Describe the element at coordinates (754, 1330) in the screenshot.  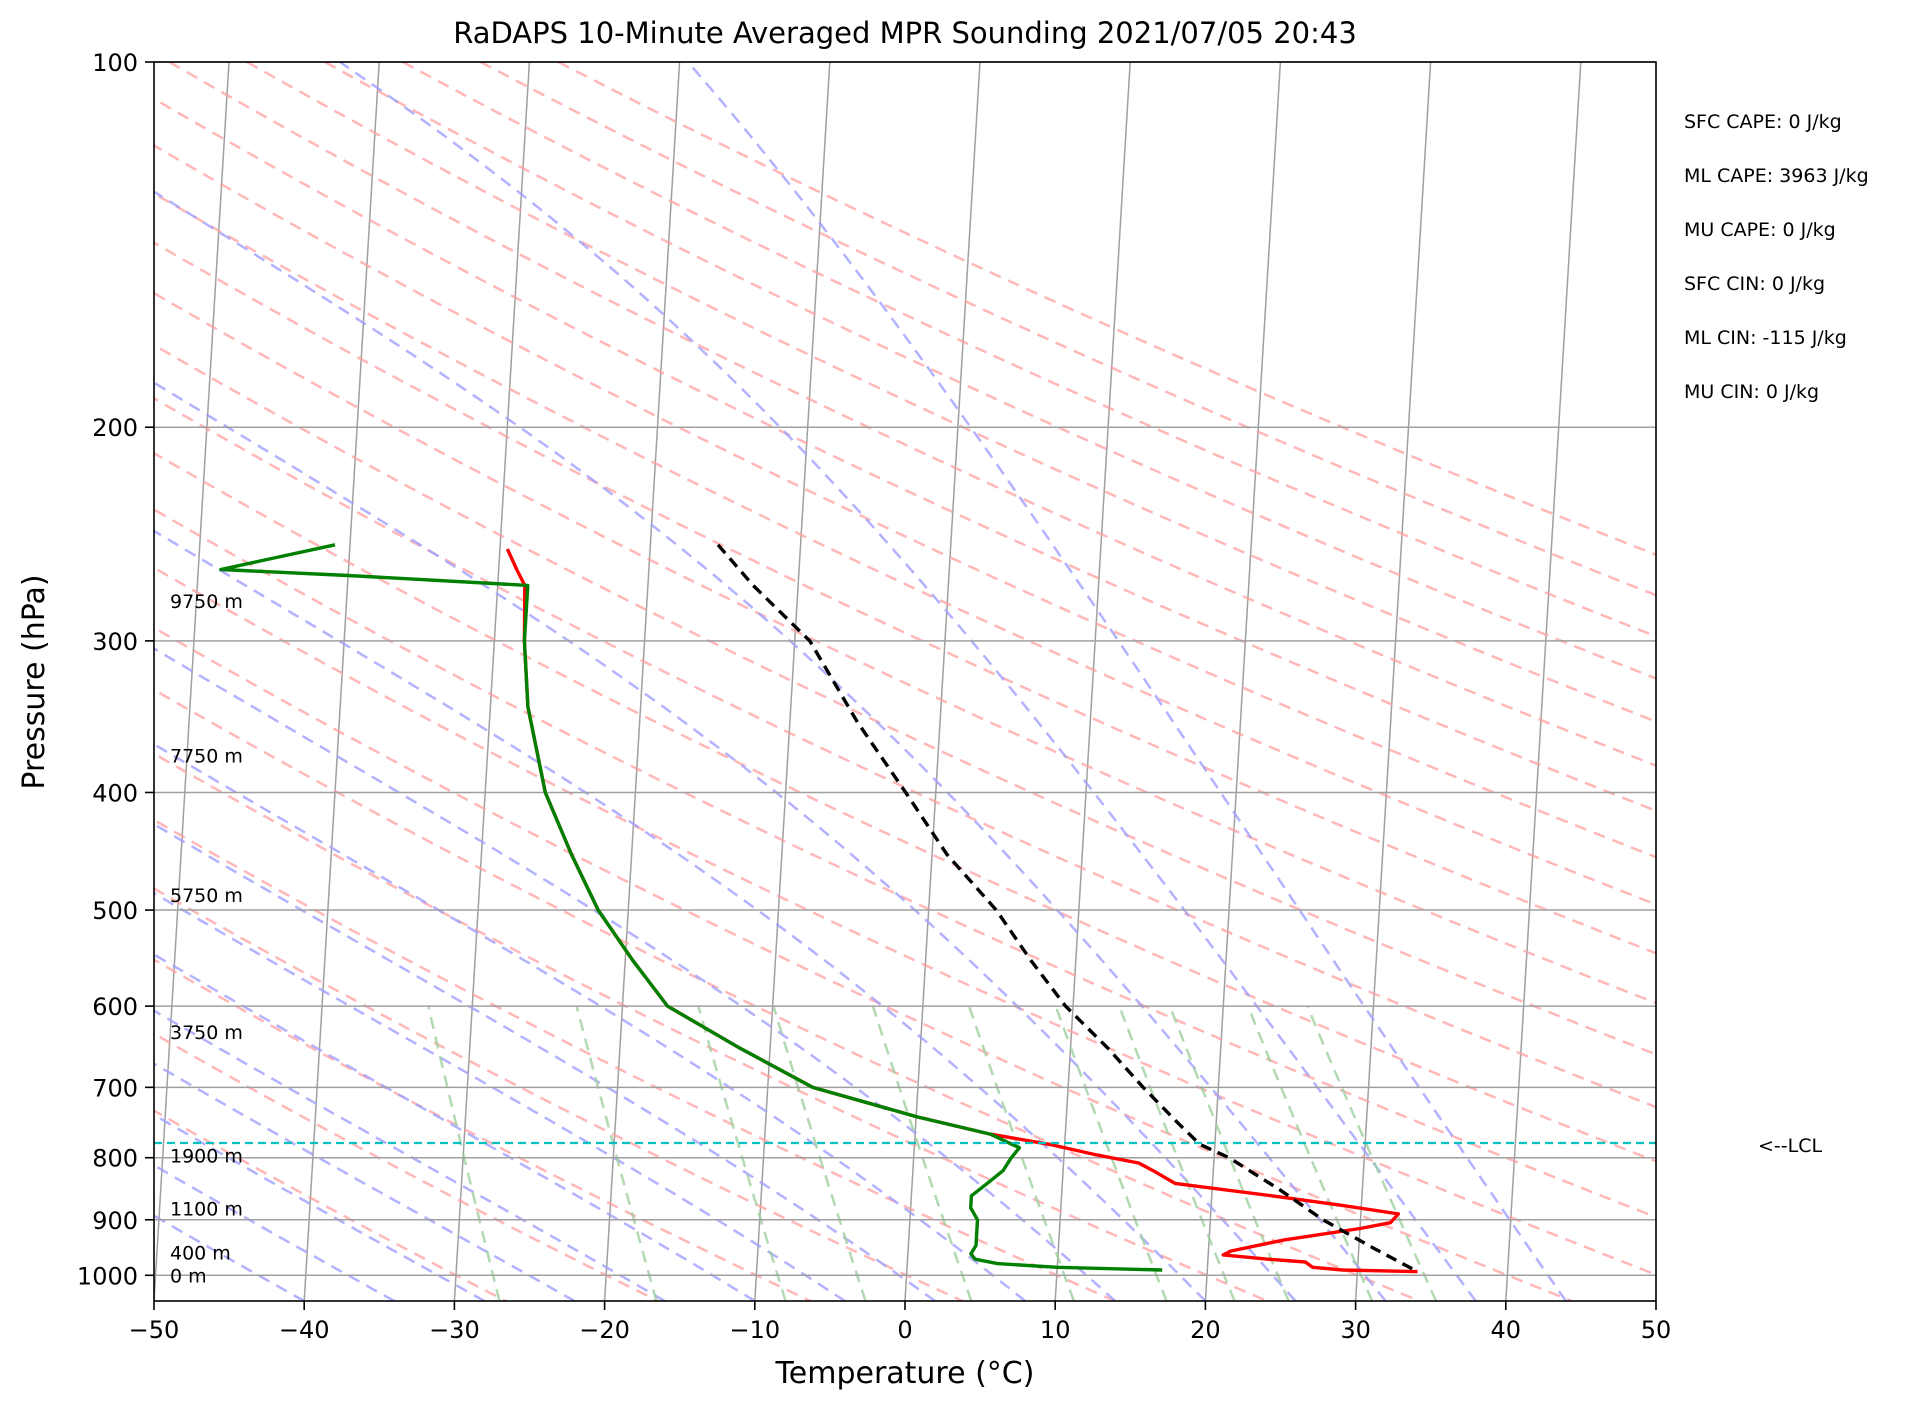
I see `x-tick-label: −10` at that location.